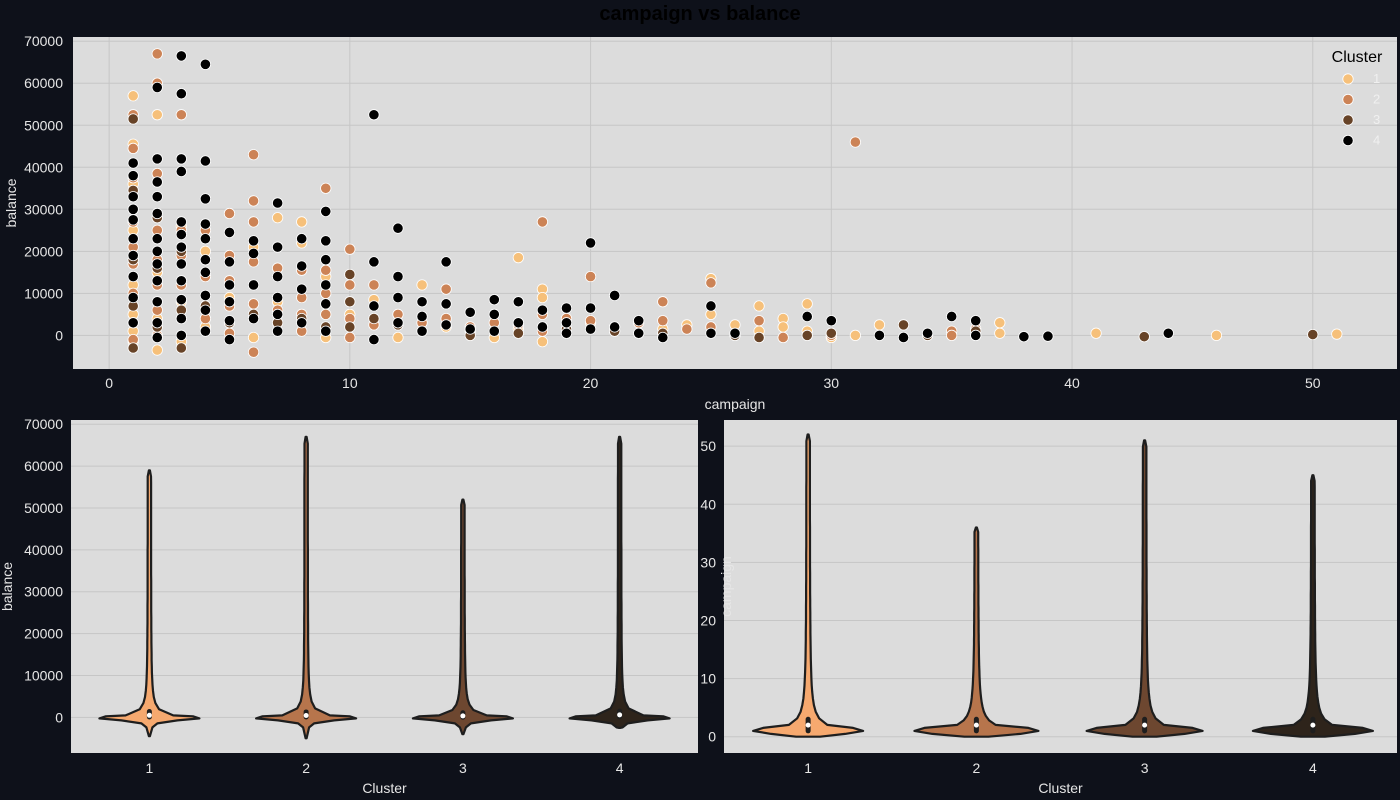 Image resolution: width=1400 pixels, height=800 pixels. I want to click on legend-label: 1, so click(1376, 78).